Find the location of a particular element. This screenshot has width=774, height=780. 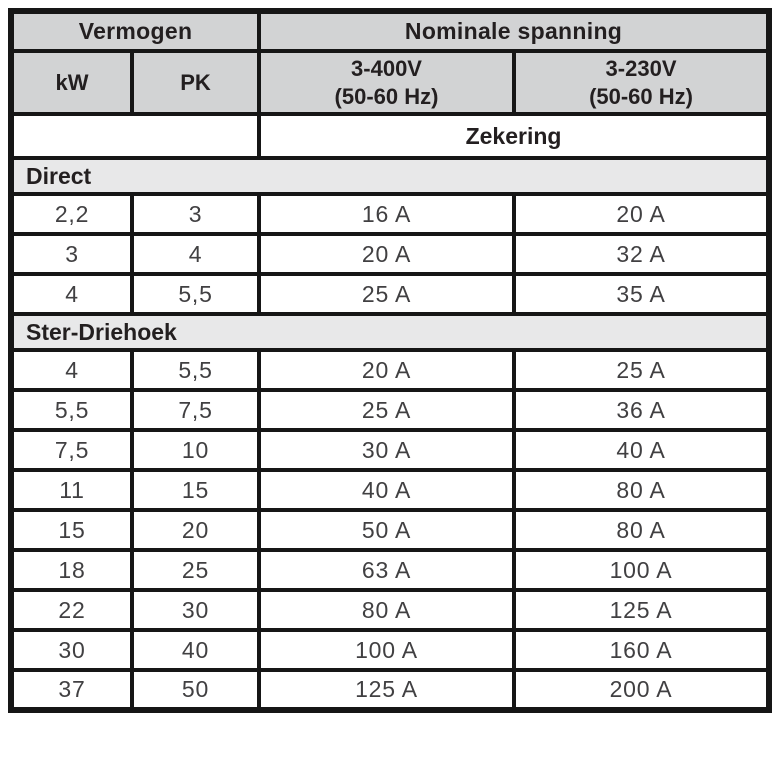

cell-pk: 20 is located at coordinates (195, 530).